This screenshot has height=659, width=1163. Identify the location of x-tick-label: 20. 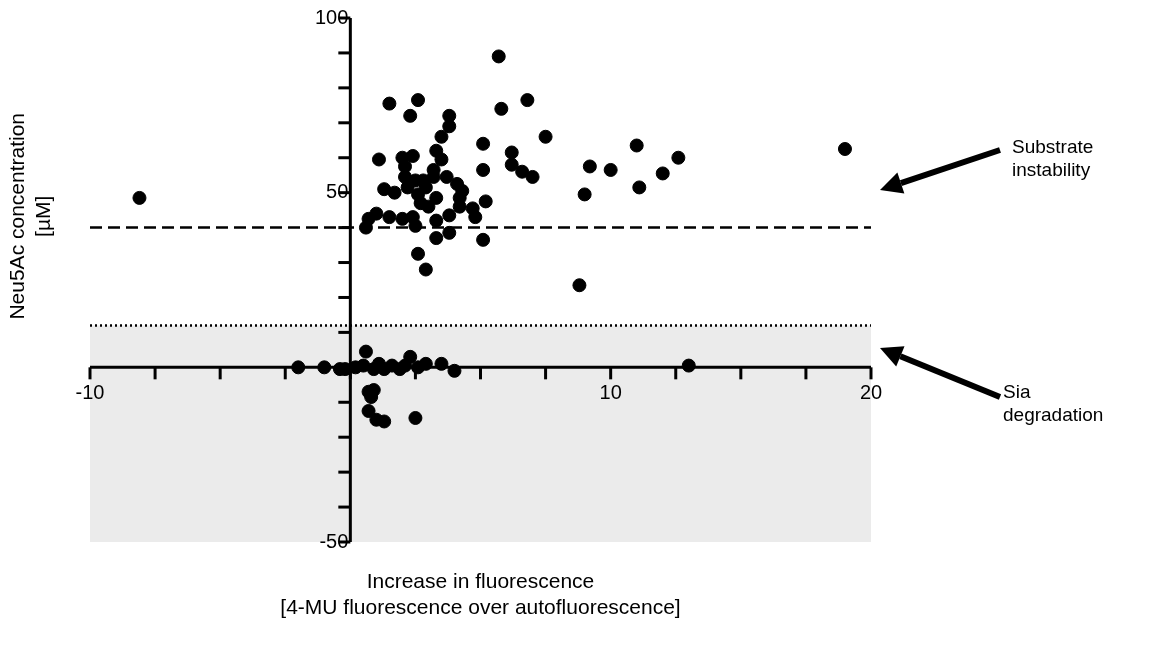
(871, 391).